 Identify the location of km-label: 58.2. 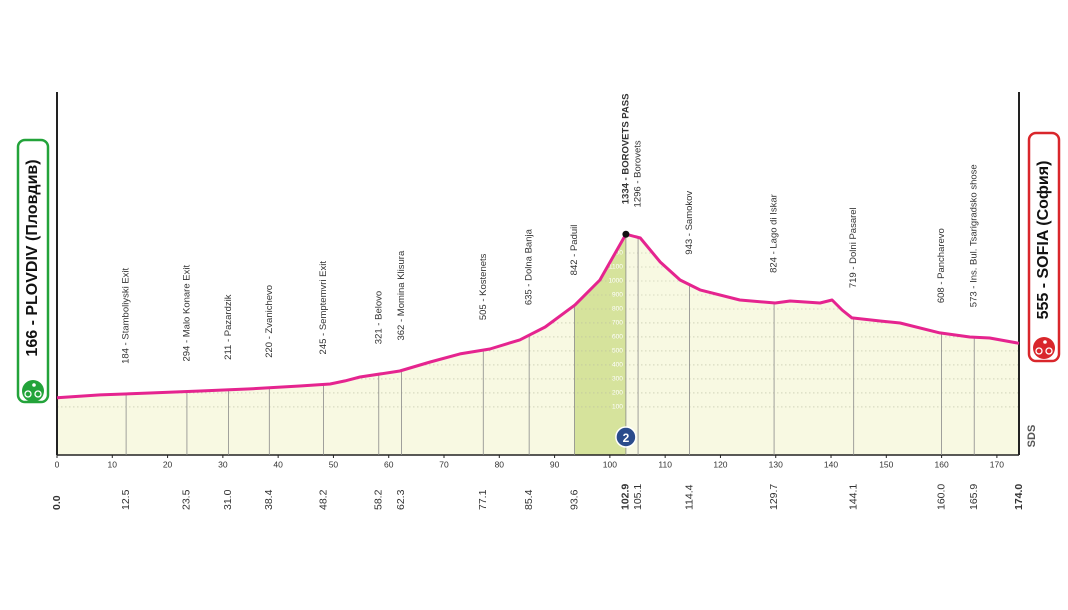
(379, 499).